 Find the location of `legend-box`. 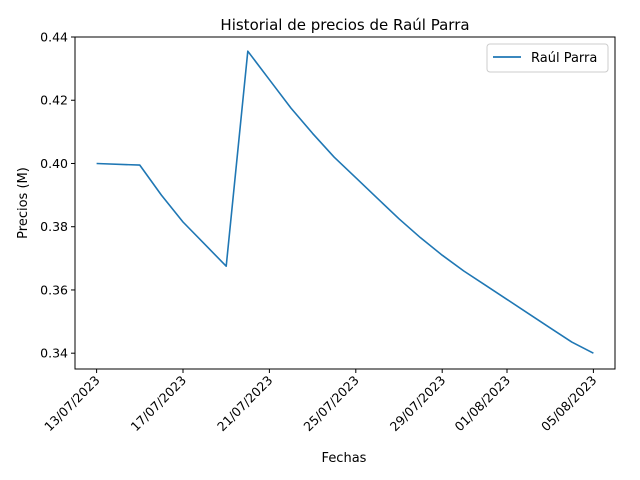

legend-box is located at coordinates (547, 58).